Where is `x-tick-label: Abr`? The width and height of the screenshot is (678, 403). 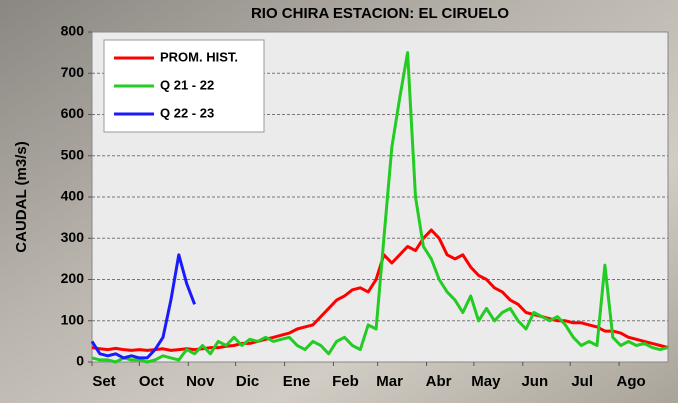 x-tick-label: Abr is located at coordinates (439, 381).